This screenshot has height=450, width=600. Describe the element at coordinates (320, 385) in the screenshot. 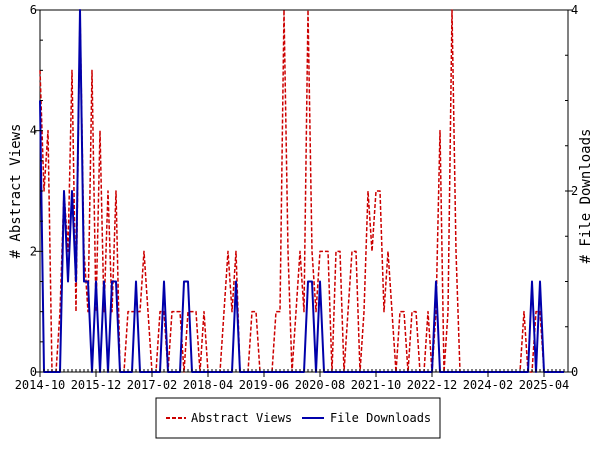

I see `x-tick-label: 2020-08` at that location.